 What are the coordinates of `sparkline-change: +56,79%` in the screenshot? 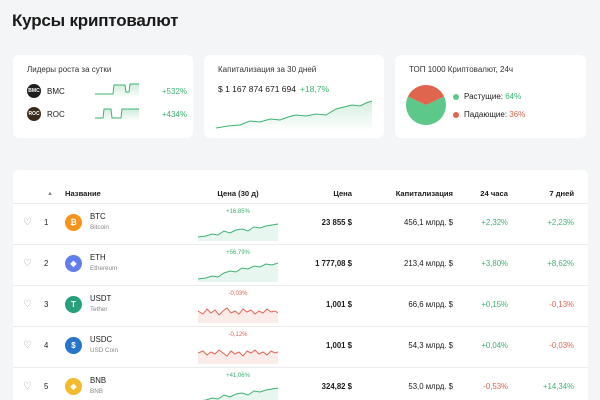 It's located at (238, 253).